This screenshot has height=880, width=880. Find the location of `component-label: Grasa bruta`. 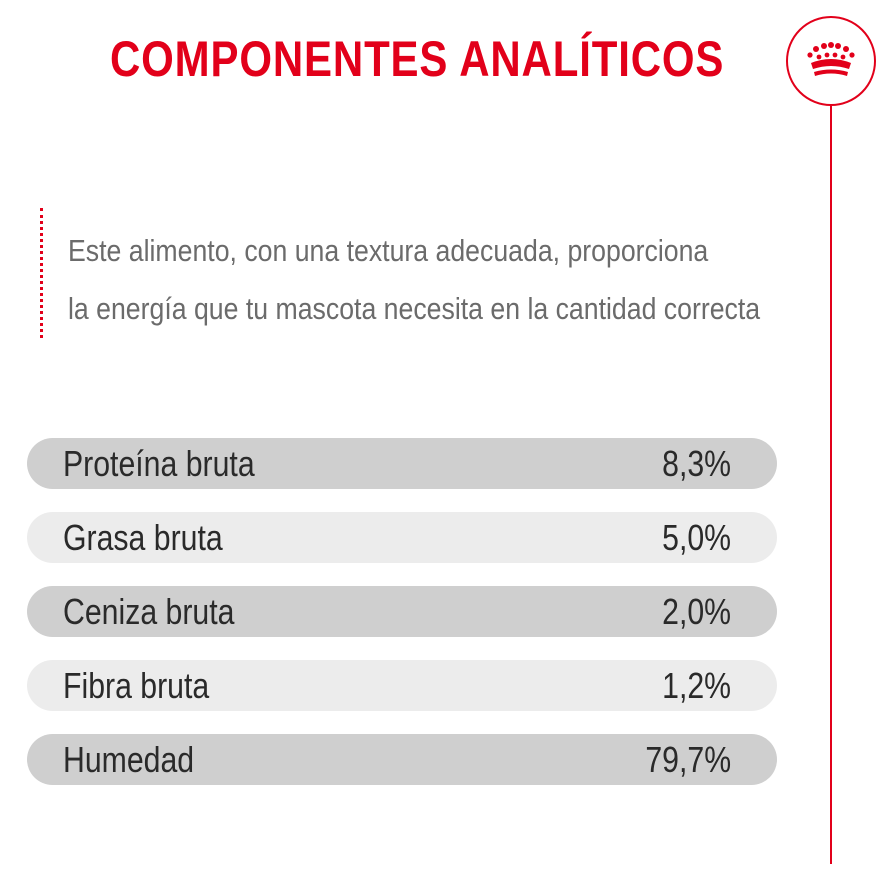

component-label: Grasa bruta is located at coordinates (143, 537).